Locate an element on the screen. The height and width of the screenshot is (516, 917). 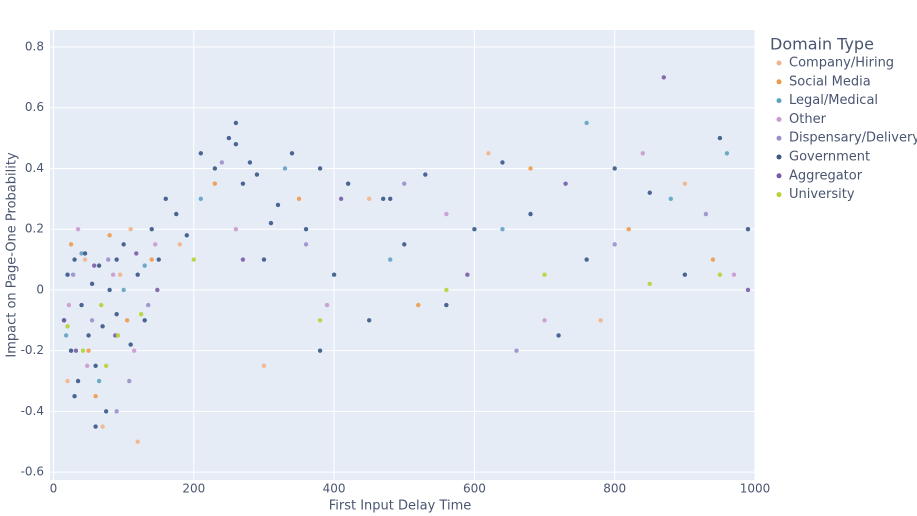
legend-label: Social Media is located at coordinates (830, 81).